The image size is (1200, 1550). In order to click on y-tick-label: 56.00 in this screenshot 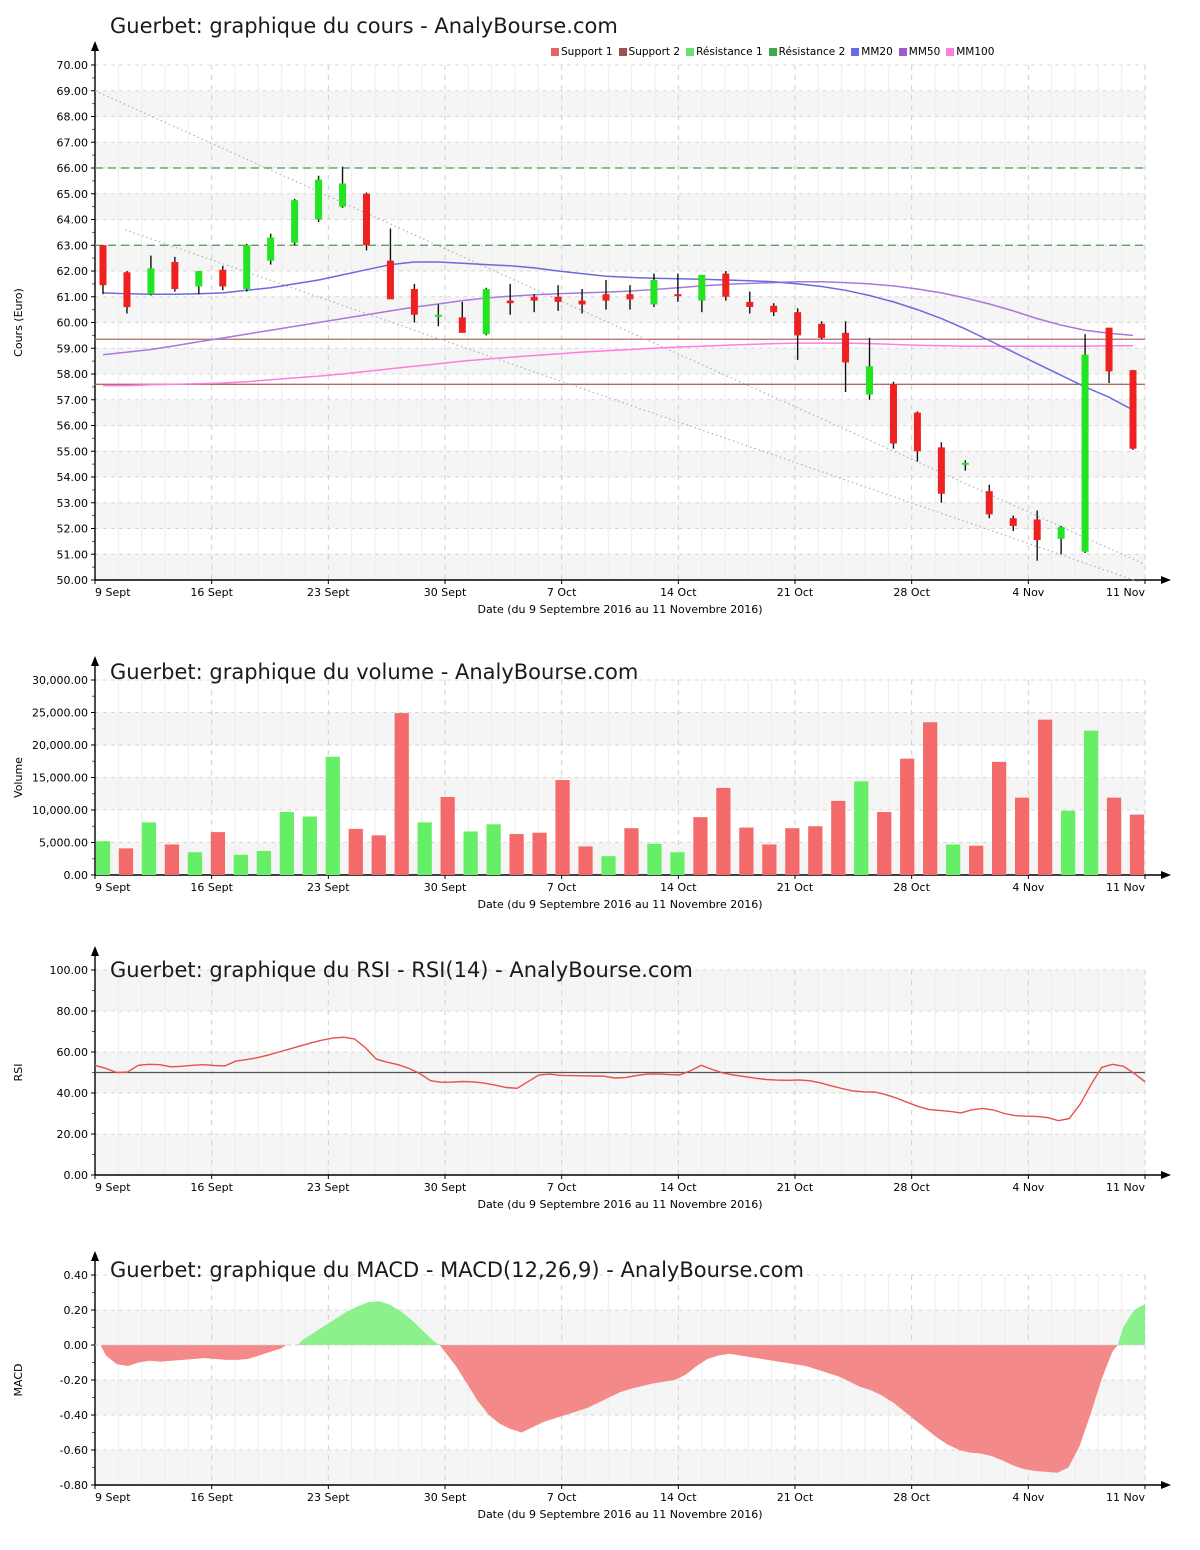, I will do `click(73, 426)`.